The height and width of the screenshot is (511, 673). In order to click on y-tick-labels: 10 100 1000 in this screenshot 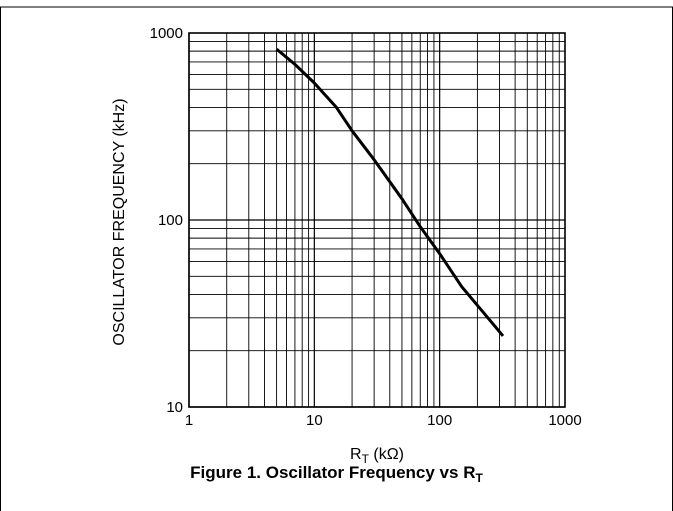, I will do `click(166, 220)`.